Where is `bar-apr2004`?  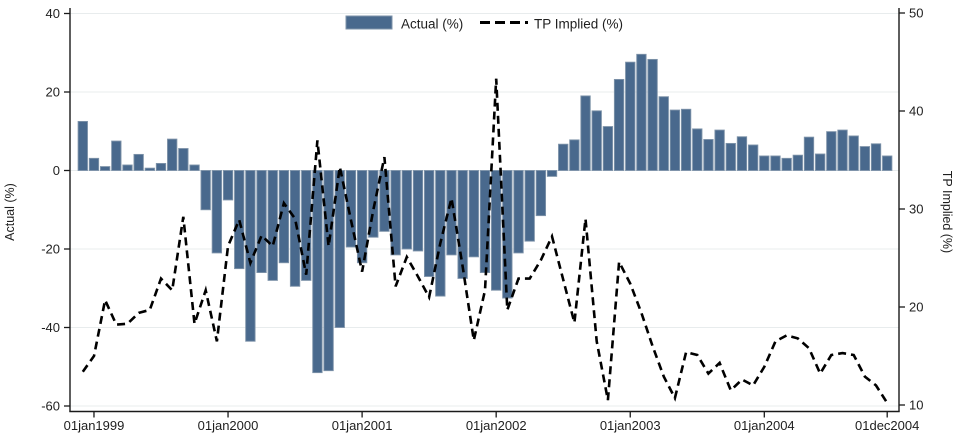
bar-apr2004 is located at coordinates (797, 162).